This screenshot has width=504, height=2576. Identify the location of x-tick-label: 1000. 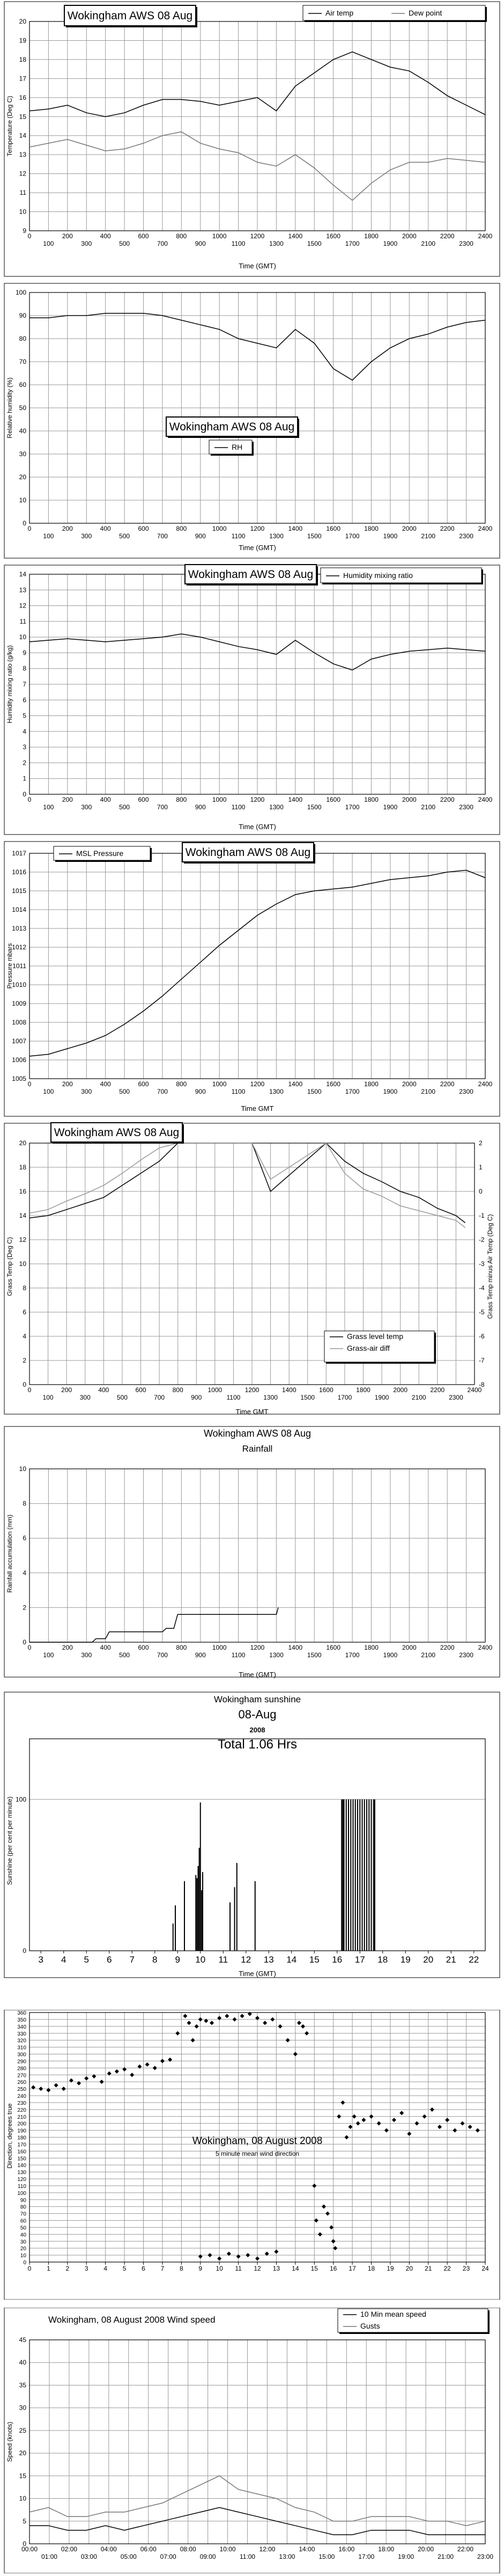
(219, 1084).